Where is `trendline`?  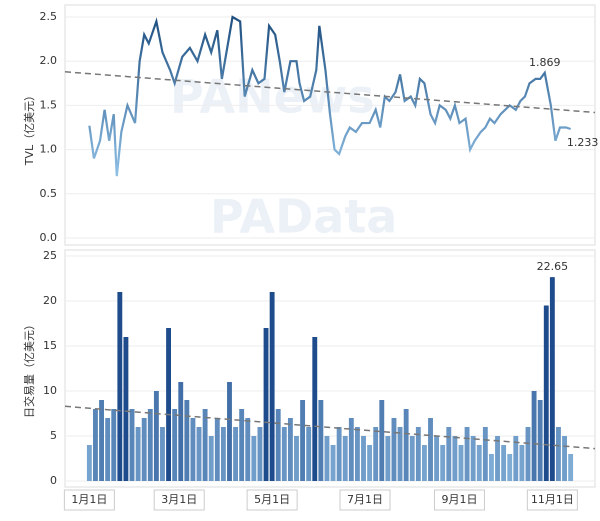
trendline is located at coordinates (330, 92).